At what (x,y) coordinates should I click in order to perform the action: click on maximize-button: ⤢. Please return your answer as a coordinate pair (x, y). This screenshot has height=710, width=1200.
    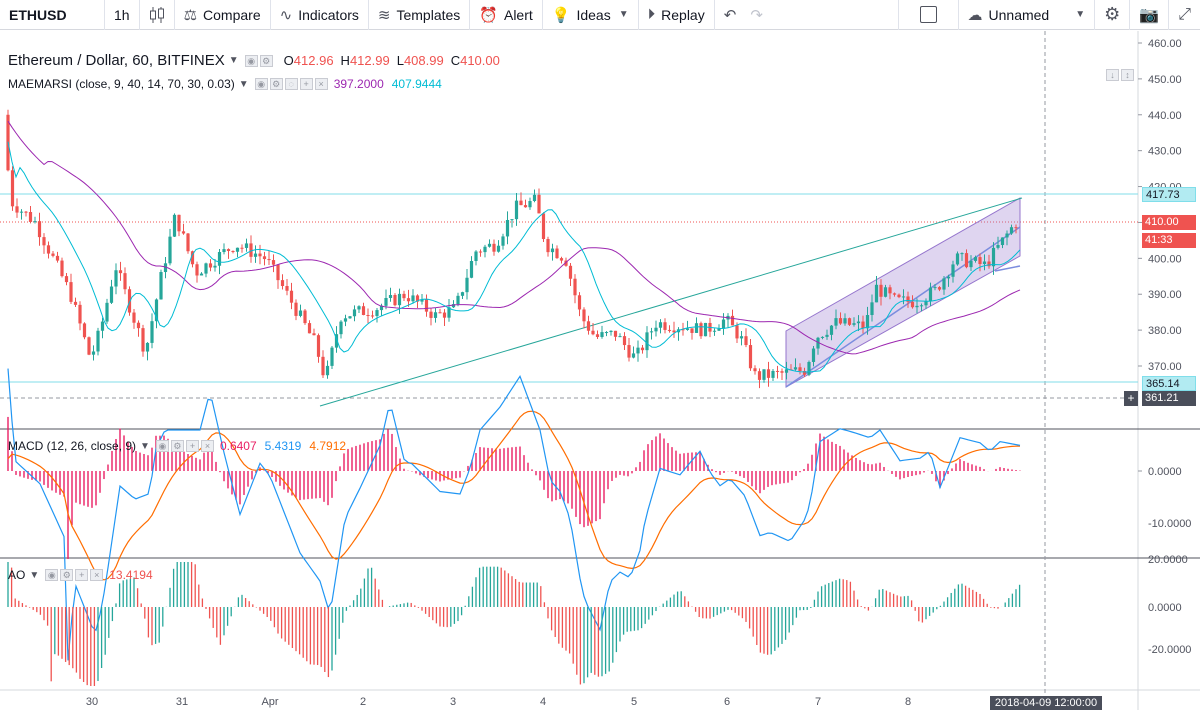
    Looking at the image, I should click on (1184, 15).